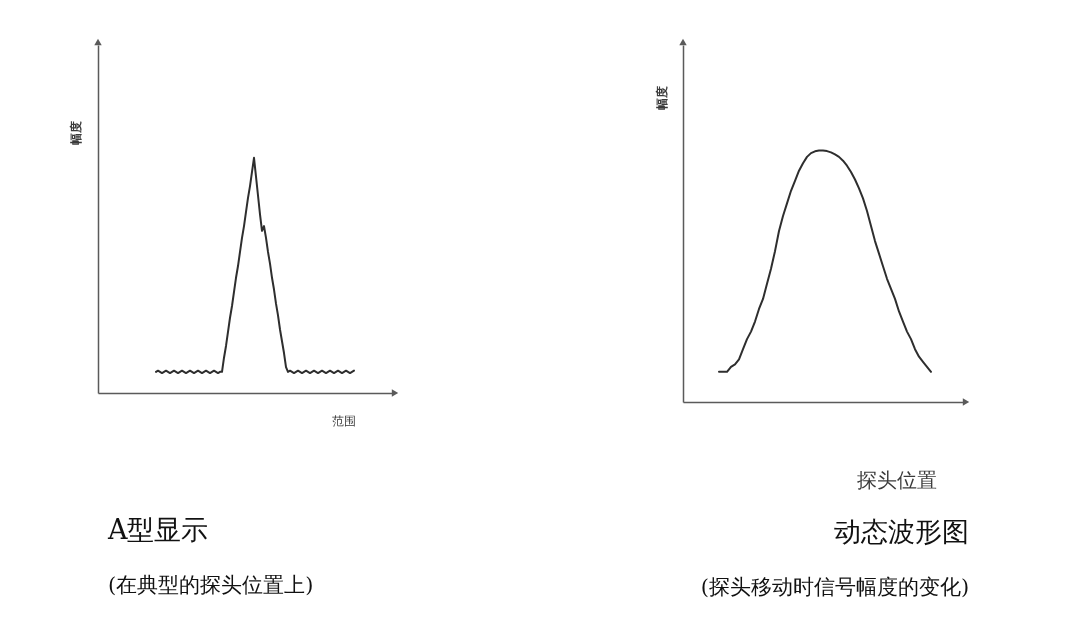  Describe the element at coordinates (835, 587) in the screenshot. I see `text: (探头移动时信号幅度的变化)` at that location.